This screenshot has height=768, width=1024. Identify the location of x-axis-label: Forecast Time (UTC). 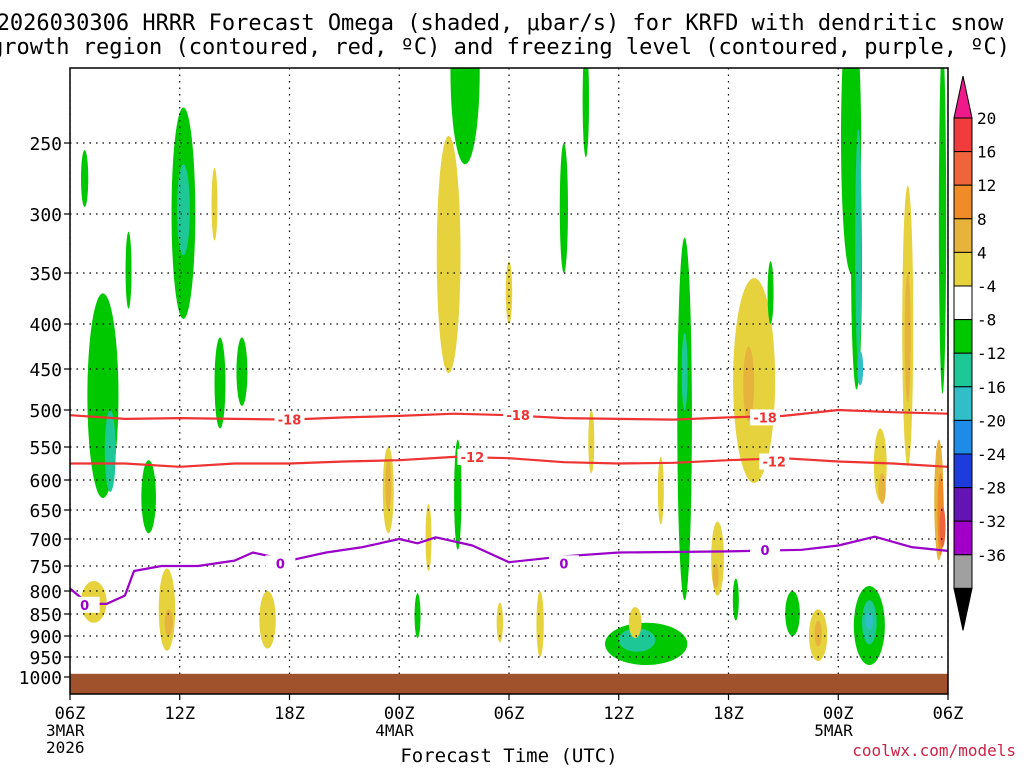
(508, 756).